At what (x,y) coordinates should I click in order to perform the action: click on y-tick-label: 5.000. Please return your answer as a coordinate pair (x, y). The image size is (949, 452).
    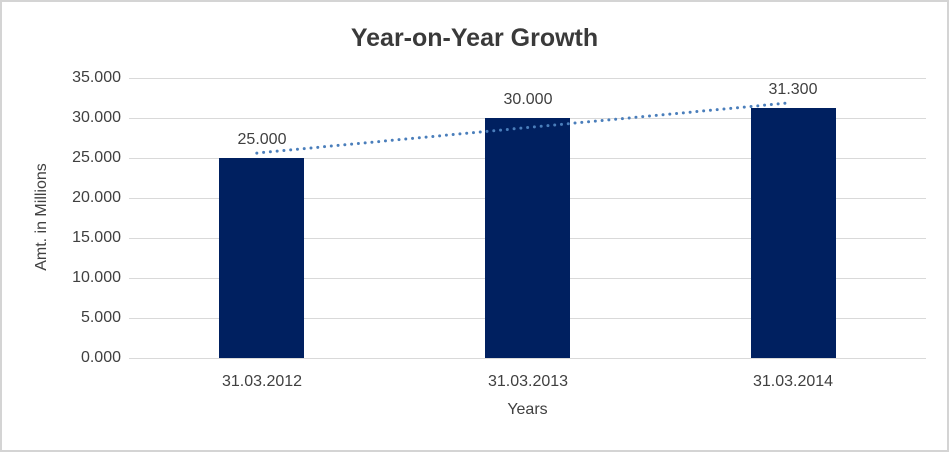
    Looking at the image, I should click on (100, 317).